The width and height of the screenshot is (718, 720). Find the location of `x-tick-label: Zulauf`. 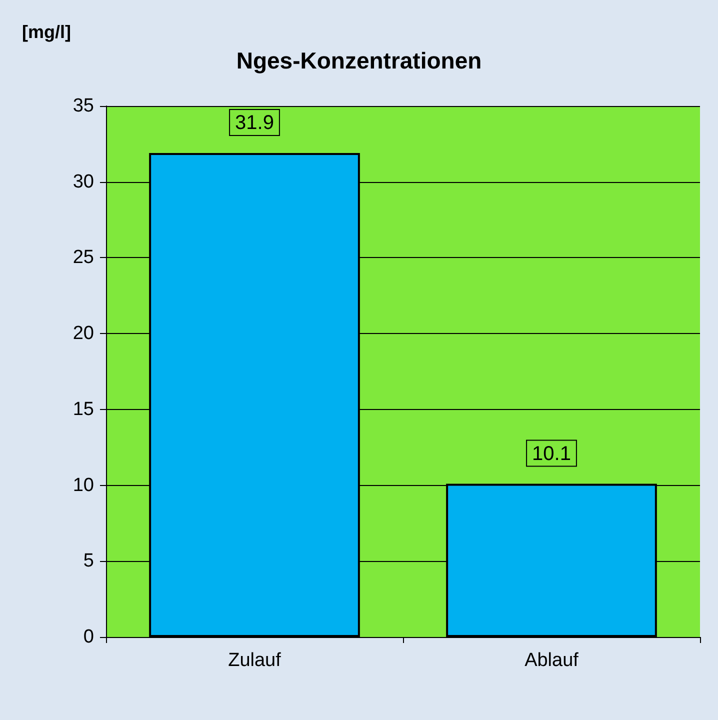

x-tick-label: Zulauf is located at coordinates (255, 660).